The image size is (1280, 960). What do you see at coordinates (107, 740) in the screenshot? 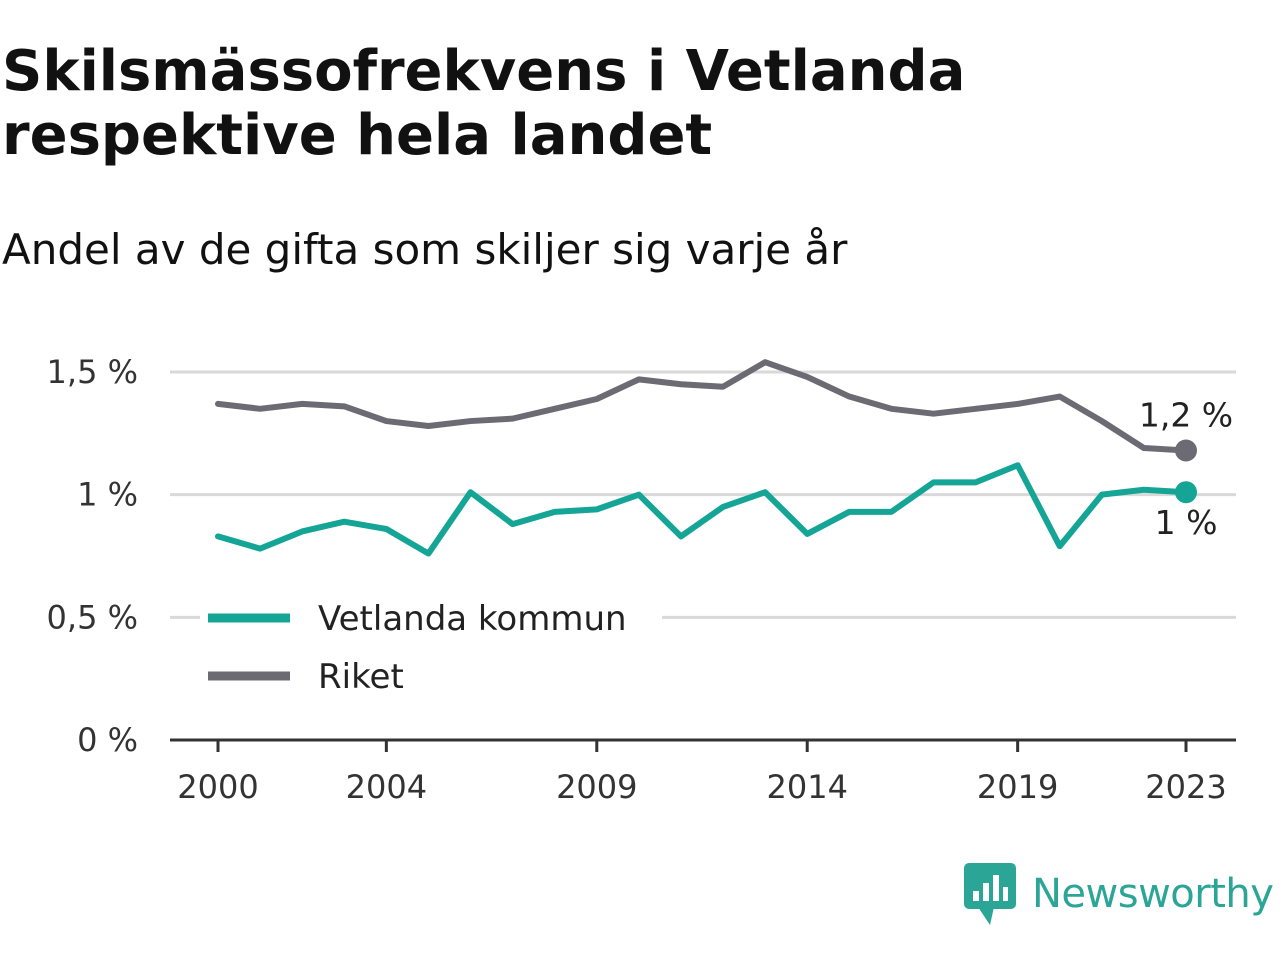
I see `y-tick-label: 0 %` at bounding box center [107, 740].